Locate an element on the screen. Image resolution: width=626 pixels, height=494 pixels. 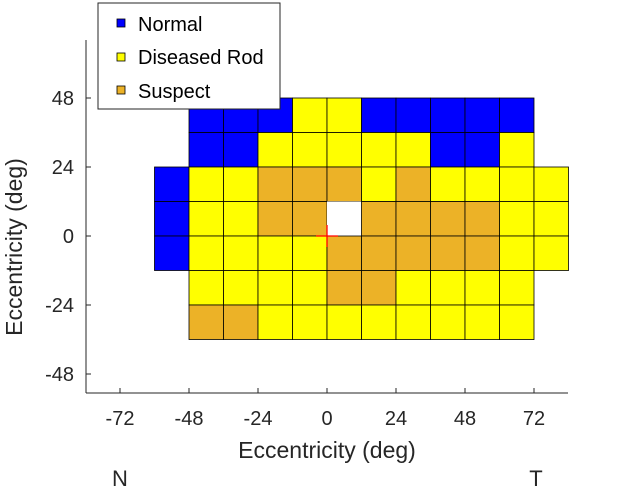
y-axis-label: Eccentricity (deg) is located at coordinates (14, 247).